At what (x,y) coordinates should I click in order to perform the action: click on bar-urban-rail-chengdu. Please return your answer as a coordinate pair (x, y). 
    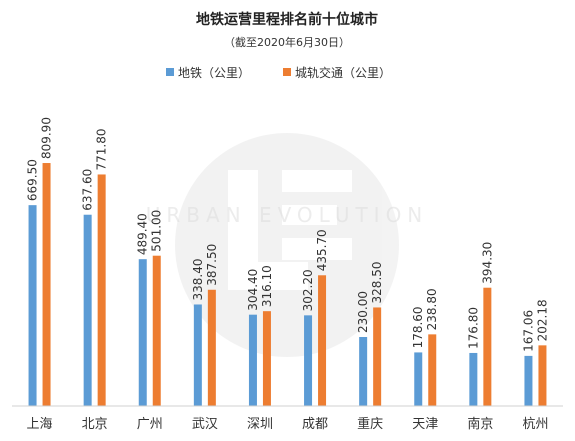
    Looking at the image, I should click on (322, 340).